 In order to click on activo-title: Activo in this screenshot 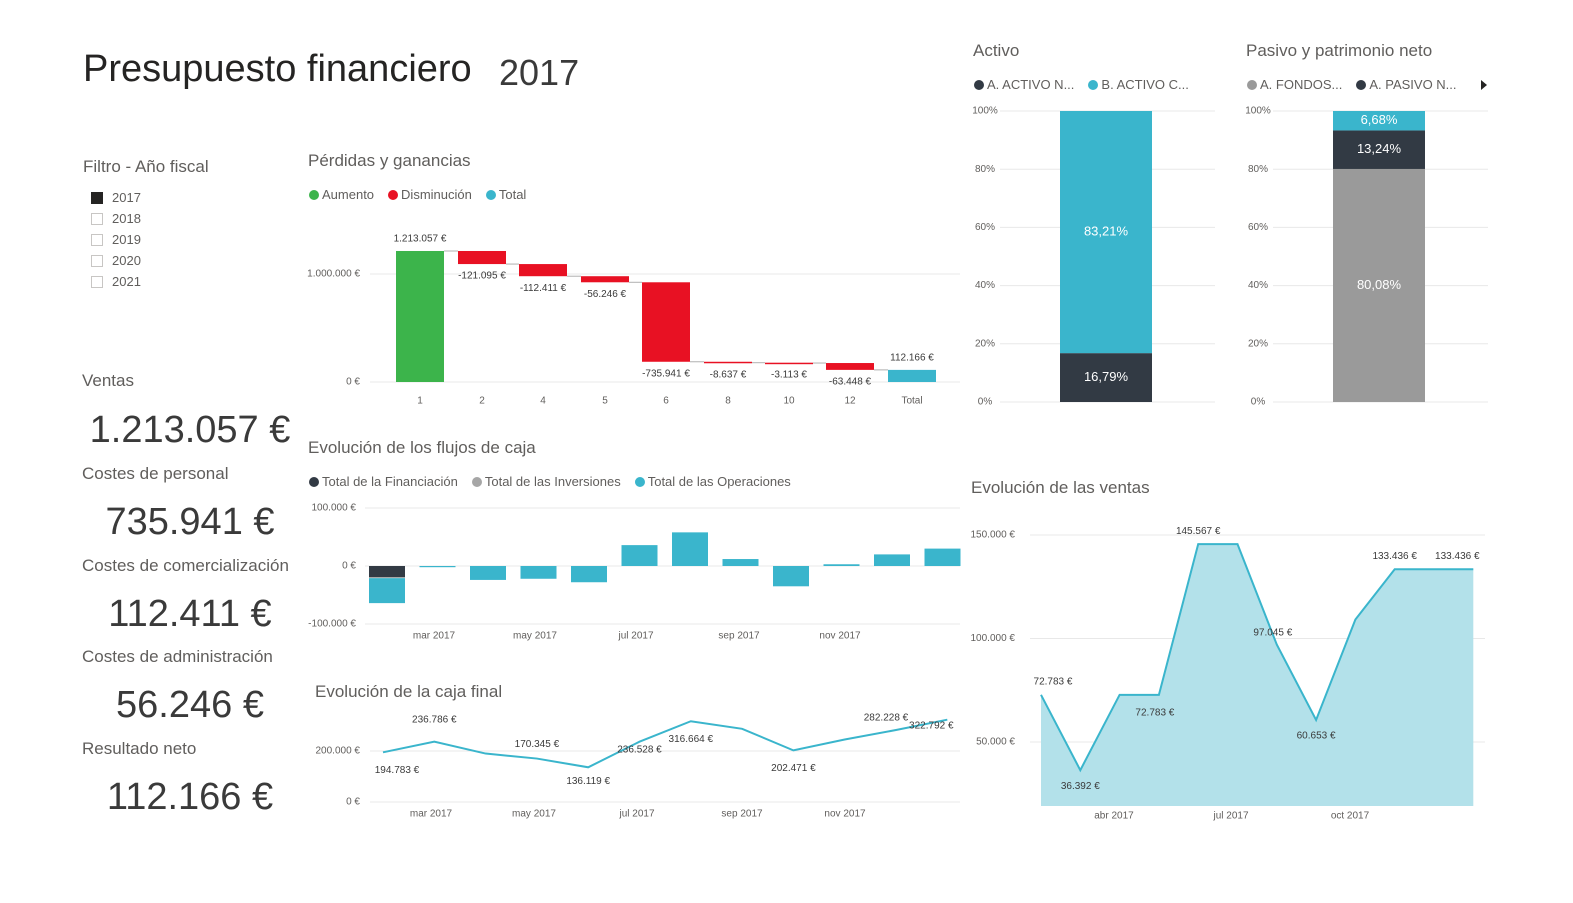, I will do `click(996, 50)`.